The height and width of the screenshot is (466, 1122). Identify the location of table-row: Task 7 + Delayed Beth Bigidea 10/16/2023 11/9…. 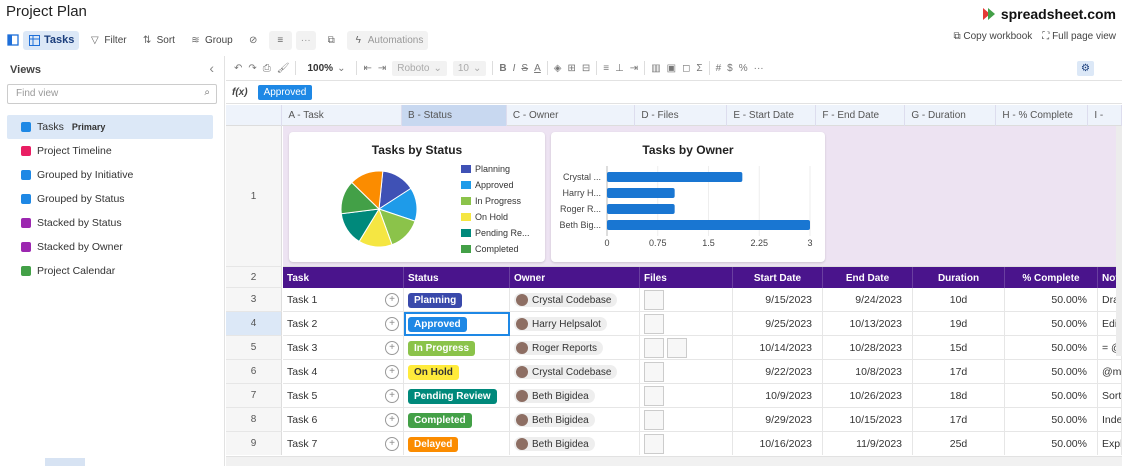
(702, 443).